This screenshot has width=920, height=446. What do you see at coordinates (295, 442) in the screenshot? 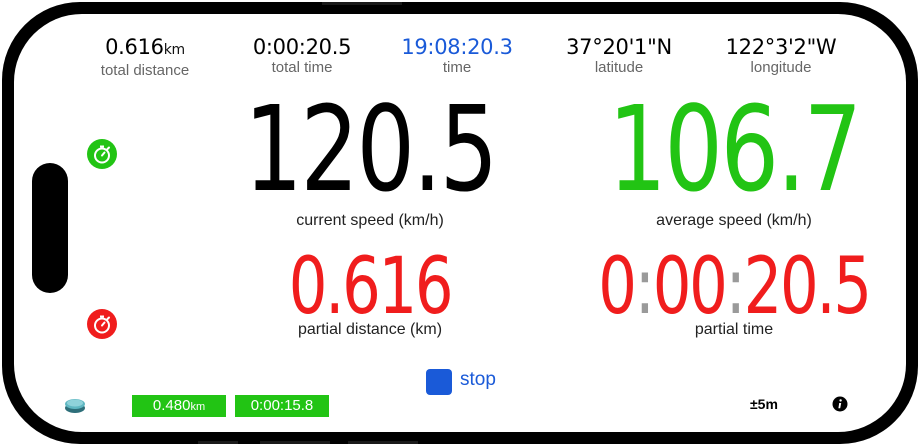
I see `volume-up-button` at bounding box center [295, 442].